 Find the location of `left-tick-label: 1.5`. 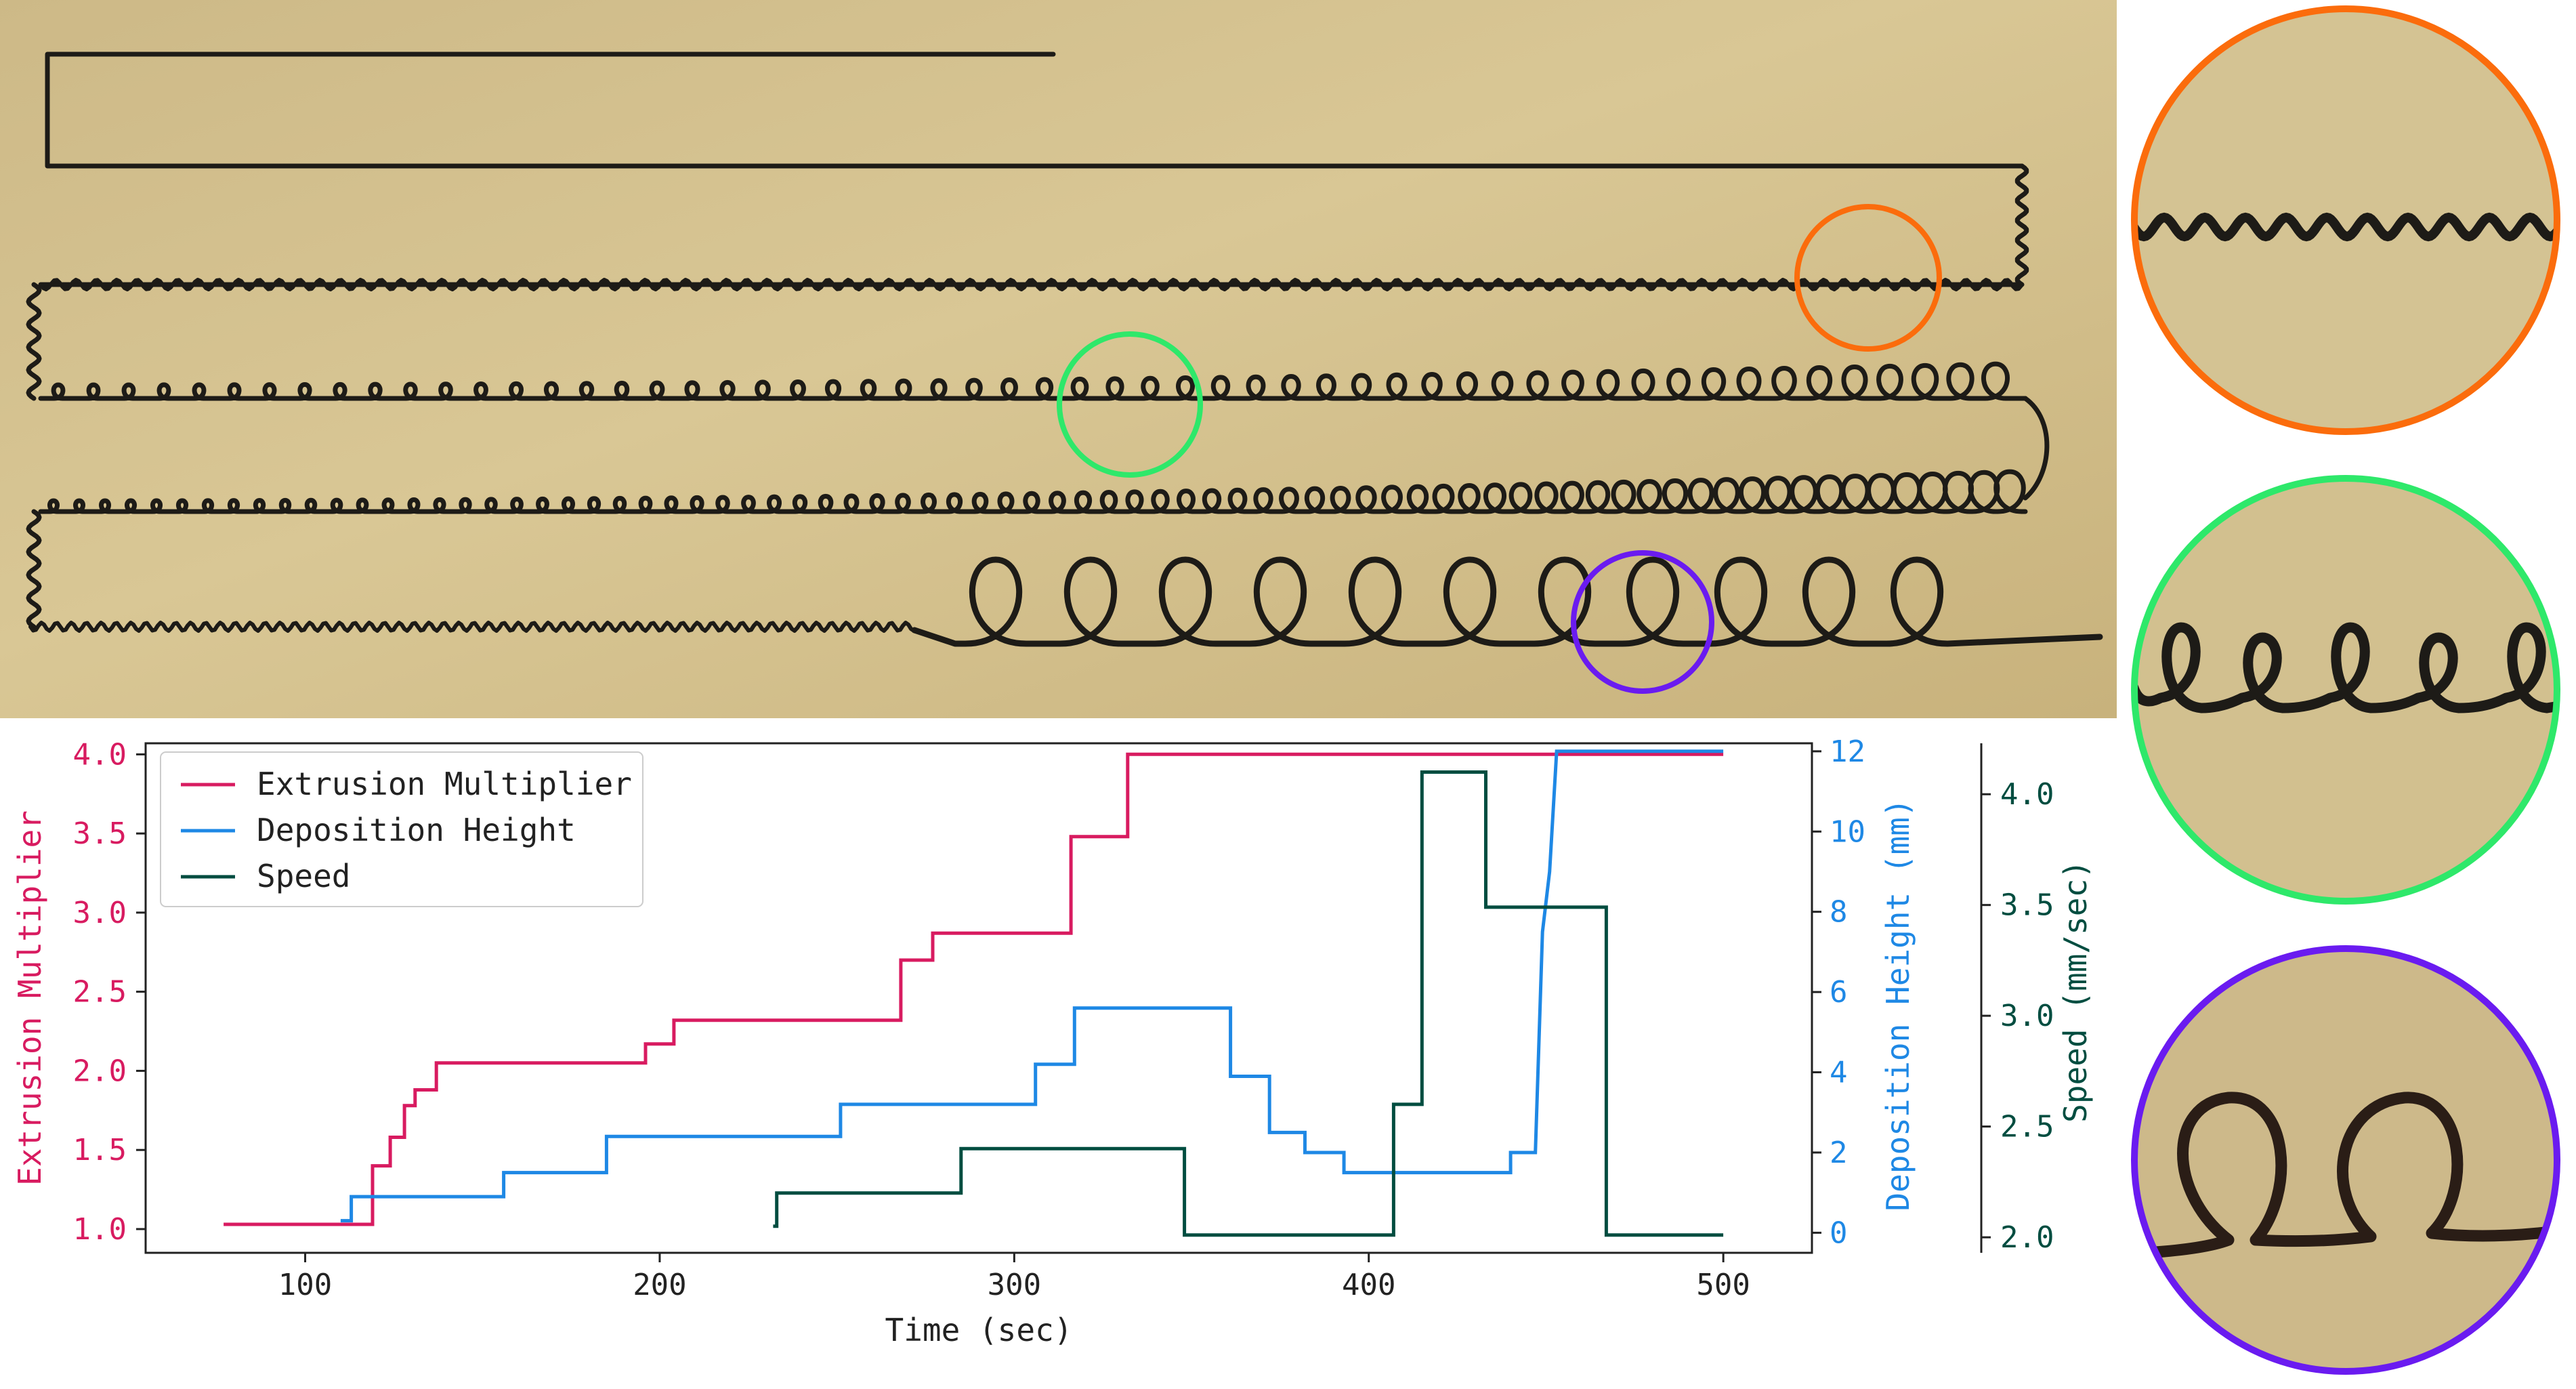

left-tick-label: 1.5 is located at coordinates (100, 1150).